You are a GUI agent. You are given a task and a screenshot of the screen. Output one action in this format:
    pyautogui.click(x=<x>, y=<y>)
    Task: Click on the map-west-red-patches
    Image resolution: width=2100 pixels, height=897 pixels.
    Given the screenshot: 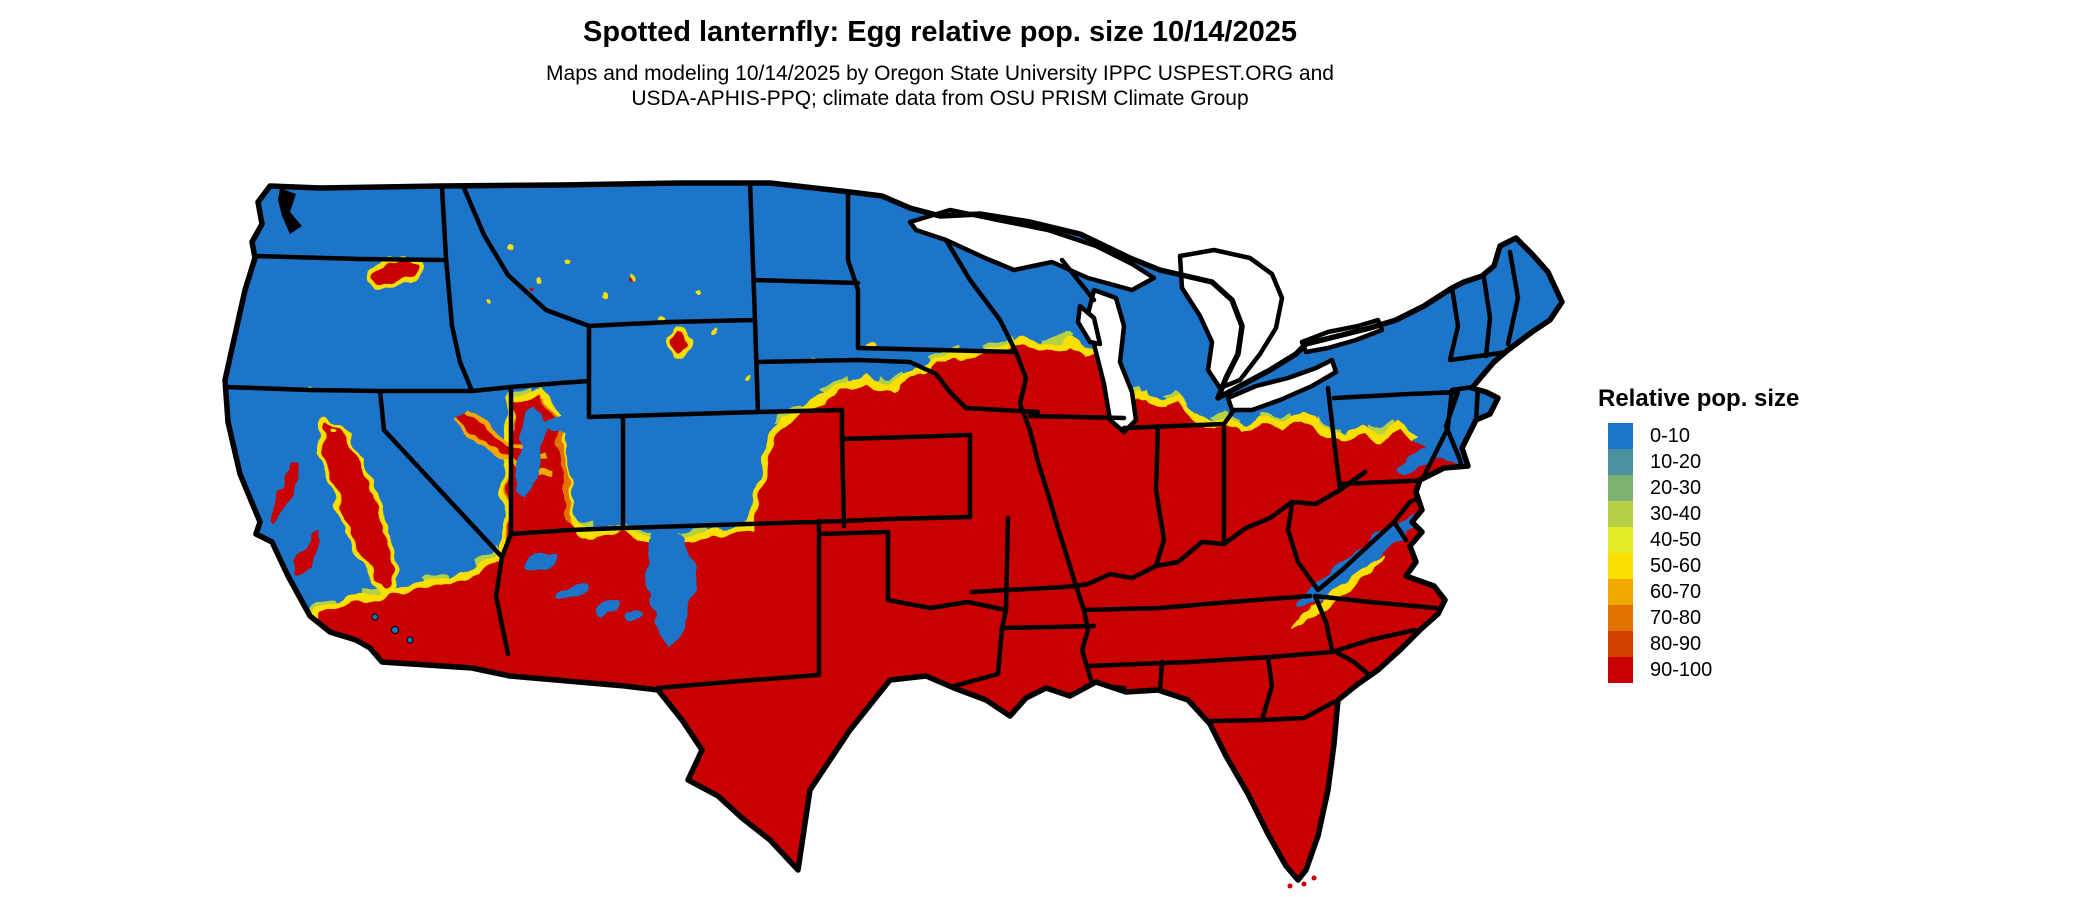 What is the action you would take?
    pyautogui.click(x=480, y=424)
    